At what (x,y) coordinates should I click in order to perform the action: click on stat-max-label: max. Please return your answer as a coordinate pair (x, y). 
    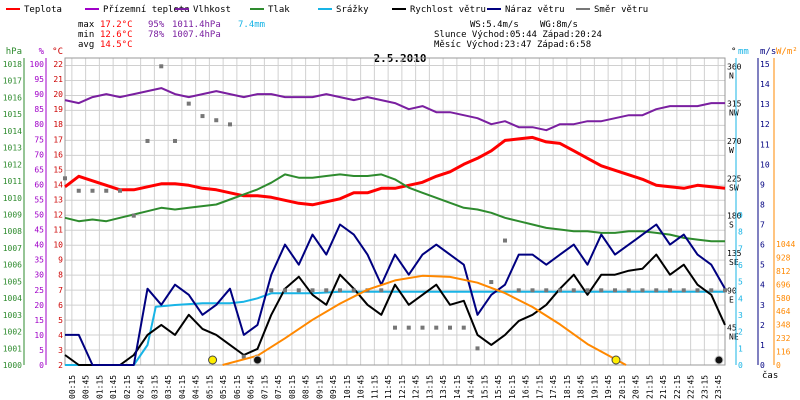
    Looking at the image, I should click on (86, 25).